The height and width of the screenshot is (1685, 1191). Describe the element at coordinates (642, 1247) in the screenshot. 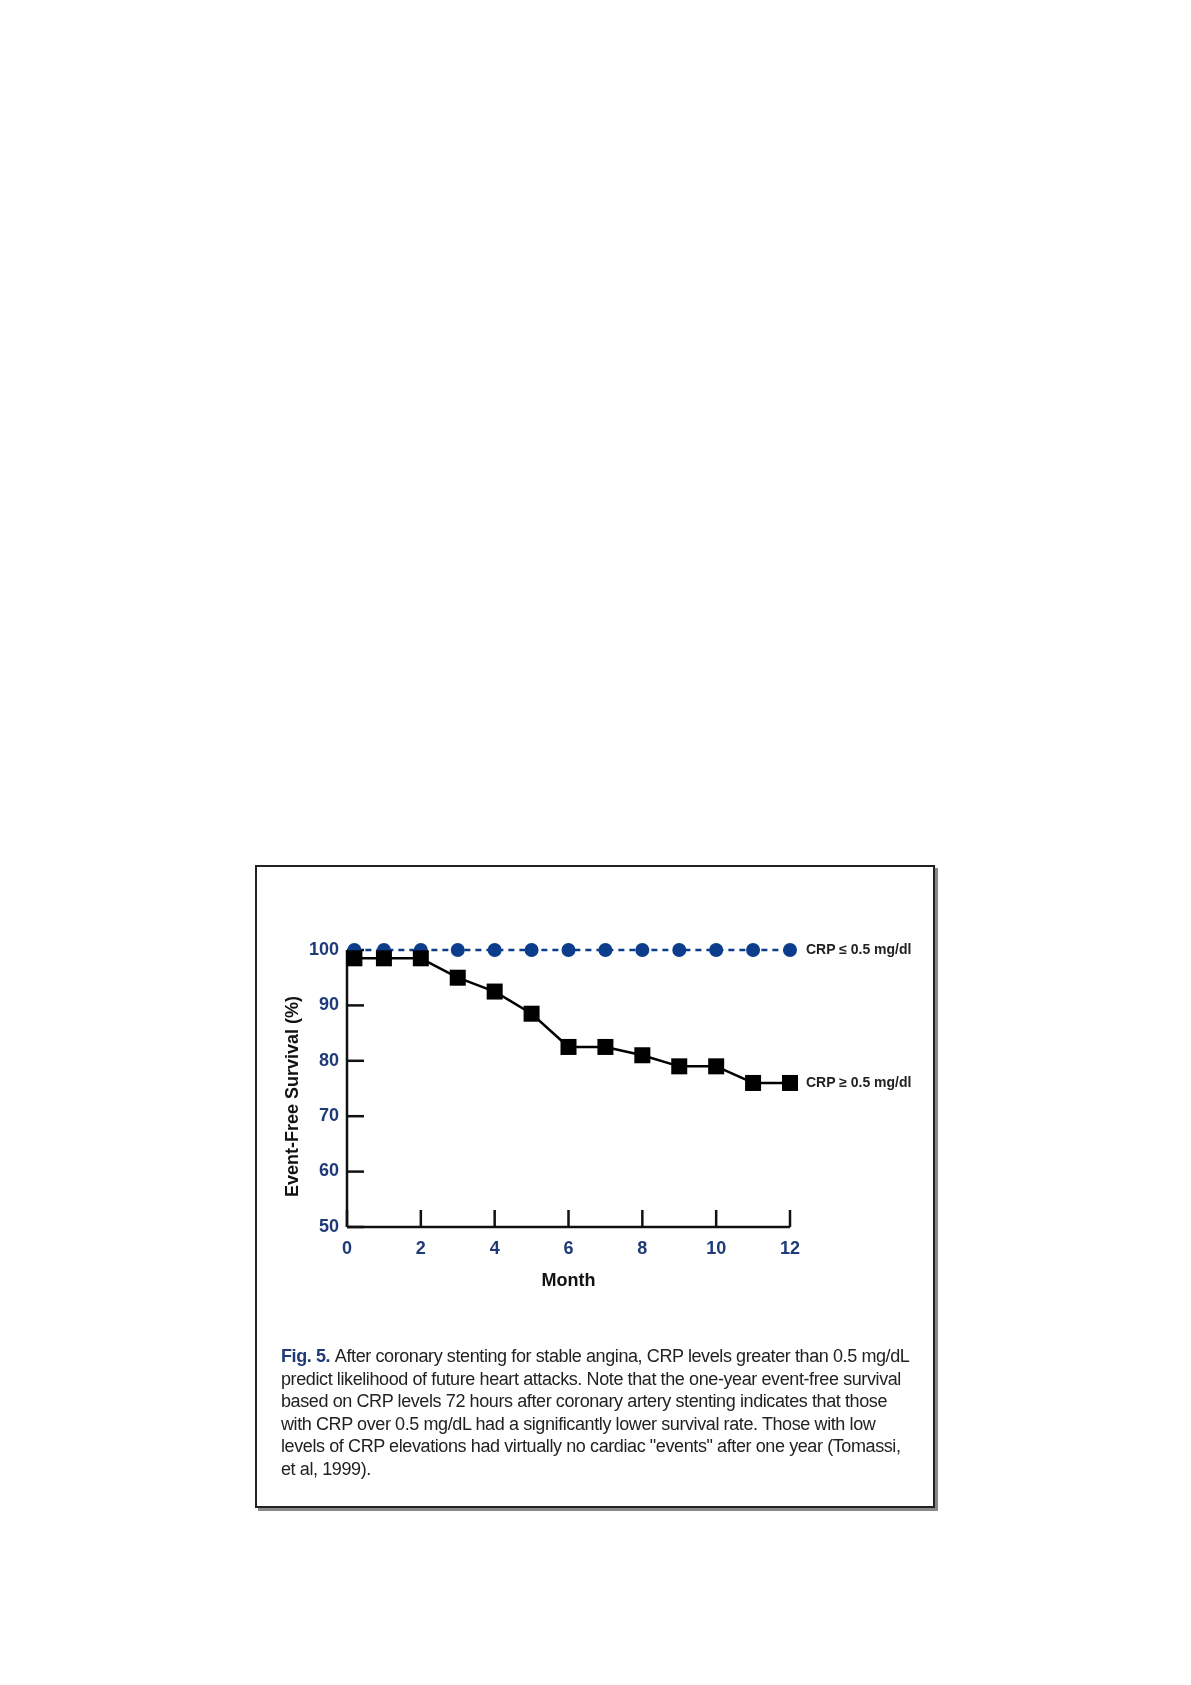

I see `x-tick-label: 8` at that location.